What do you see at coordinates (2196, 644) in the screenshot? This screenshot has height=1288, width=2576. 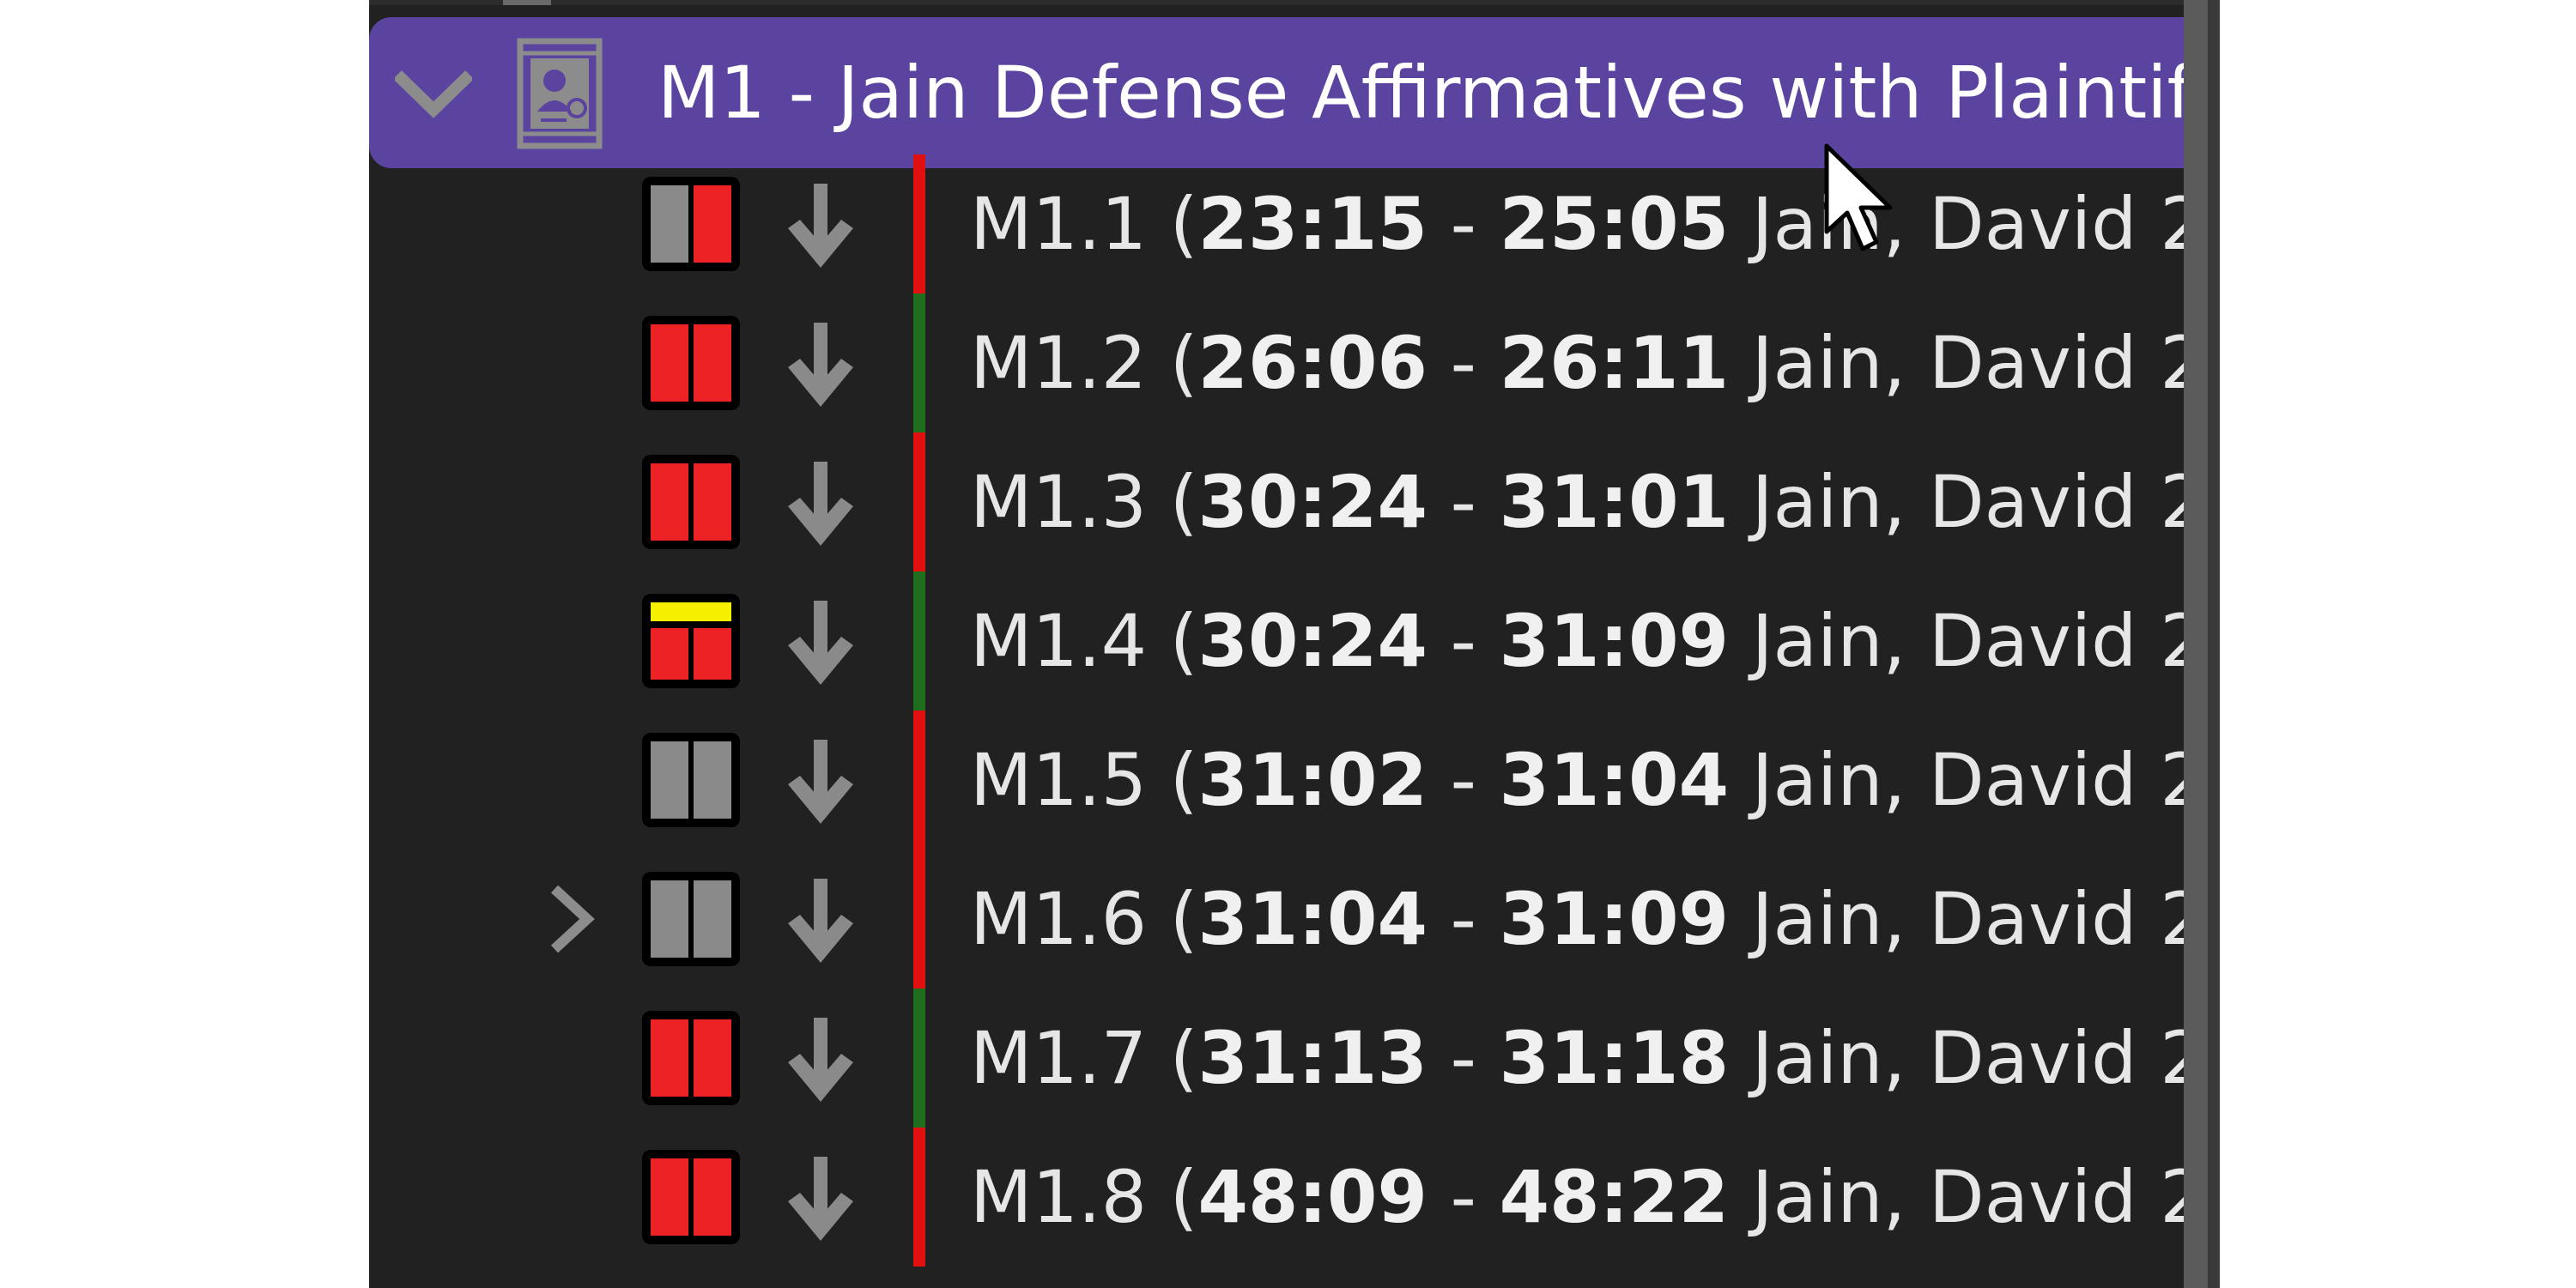 I see `vertical-scrollbar` at bounding box center [2196, 644].